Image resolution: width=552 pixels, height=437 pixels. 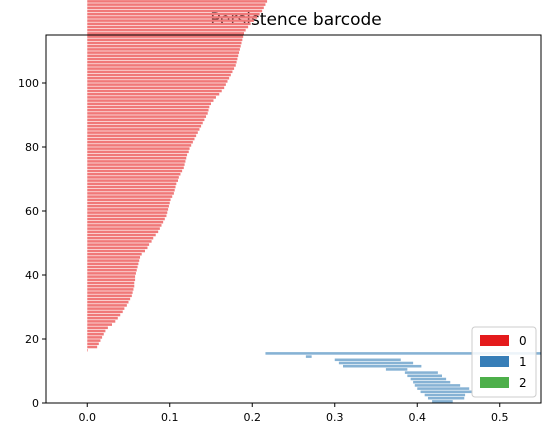 I want to click on x-tick-label: 0.4, so click(x=418, y=417).